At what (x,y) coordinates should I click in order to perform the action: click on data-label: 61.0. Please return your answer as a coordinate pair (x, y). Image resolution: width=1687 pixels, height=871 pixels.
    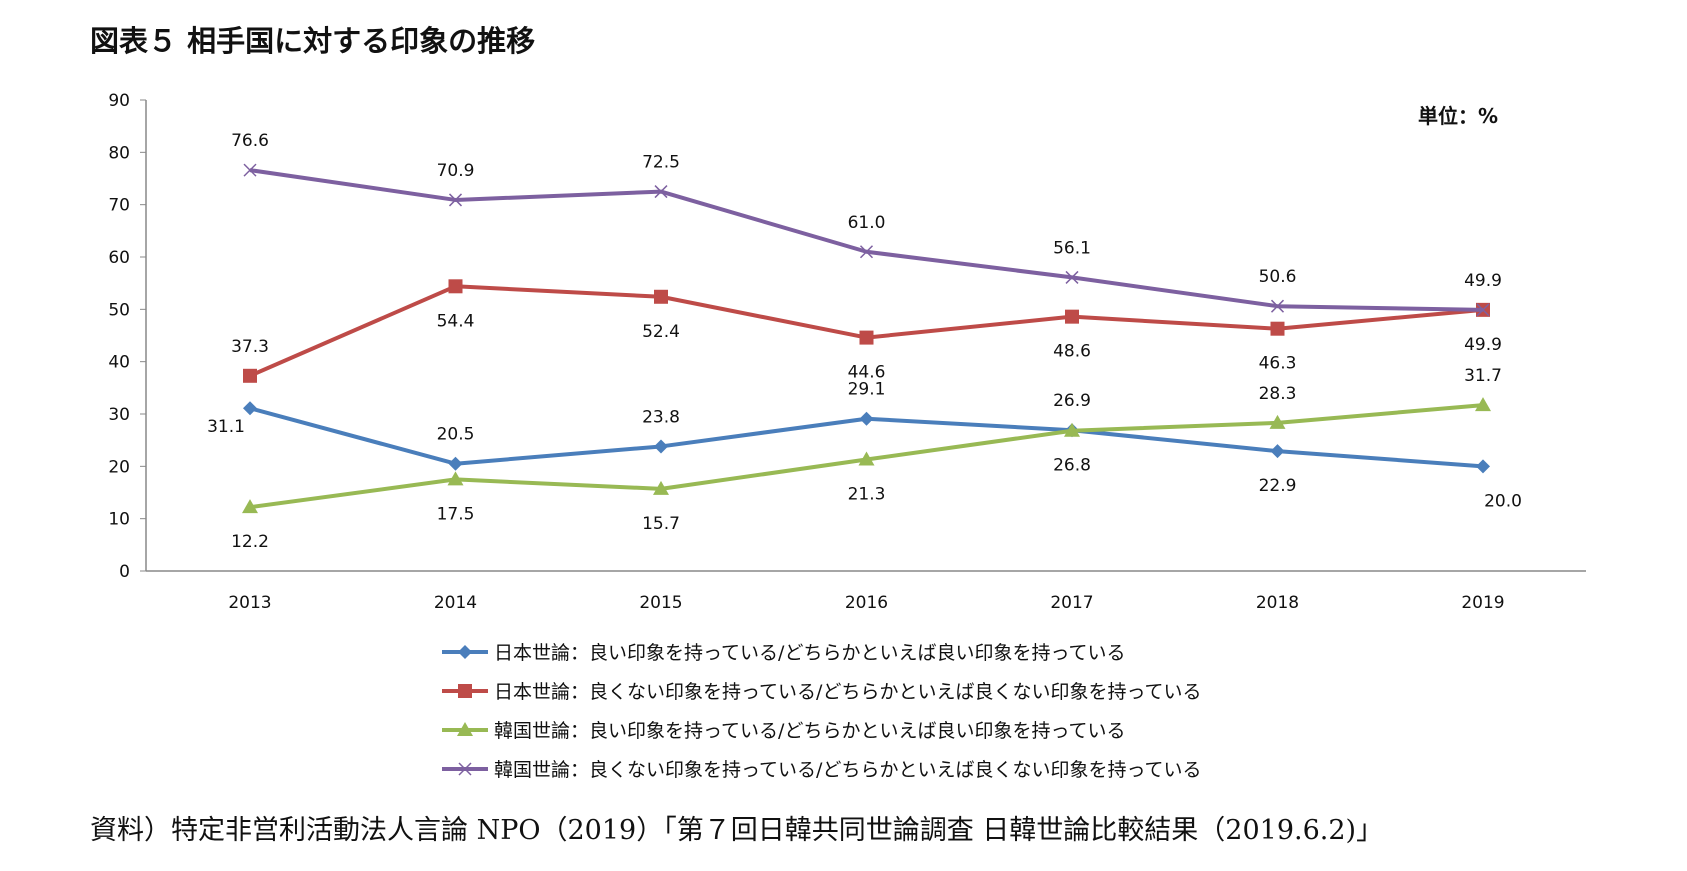
    Looking at the image, I should click on (867, 223).